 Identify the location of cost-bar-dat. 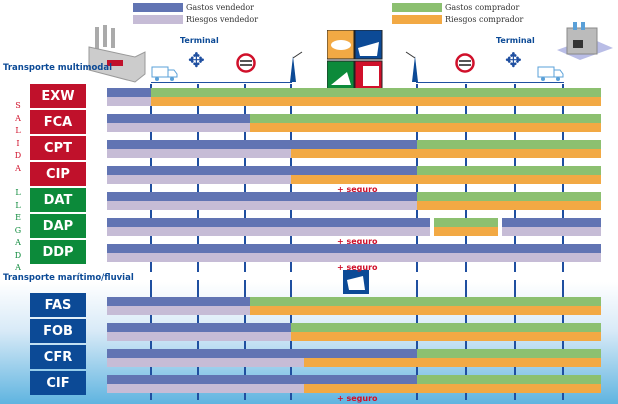
(354, 196).